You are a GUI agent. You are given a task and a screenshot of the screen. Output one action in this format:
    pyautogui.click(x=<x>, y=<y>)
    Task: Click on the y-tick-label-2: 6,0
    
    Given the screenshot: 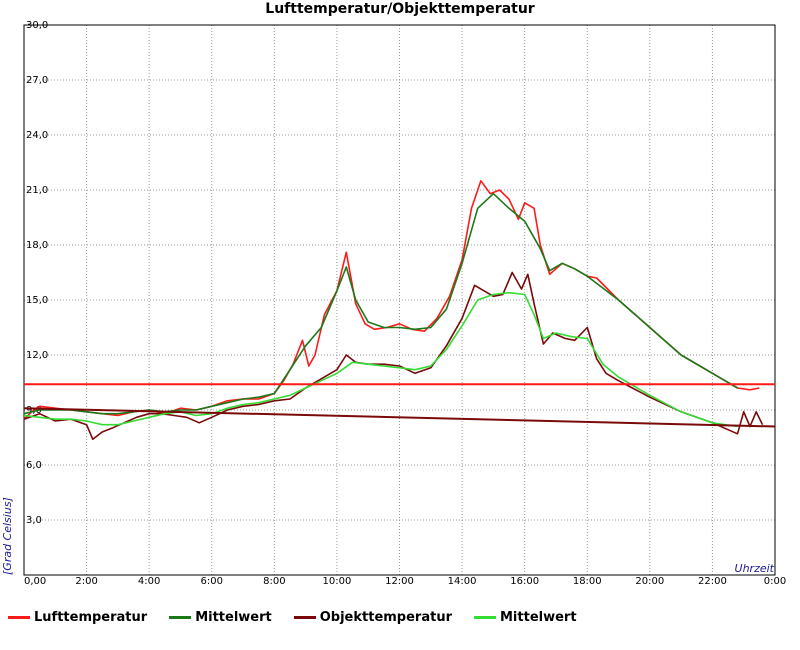 What is the action you would take?
    pyautogui.click(x=34, y=465)
    